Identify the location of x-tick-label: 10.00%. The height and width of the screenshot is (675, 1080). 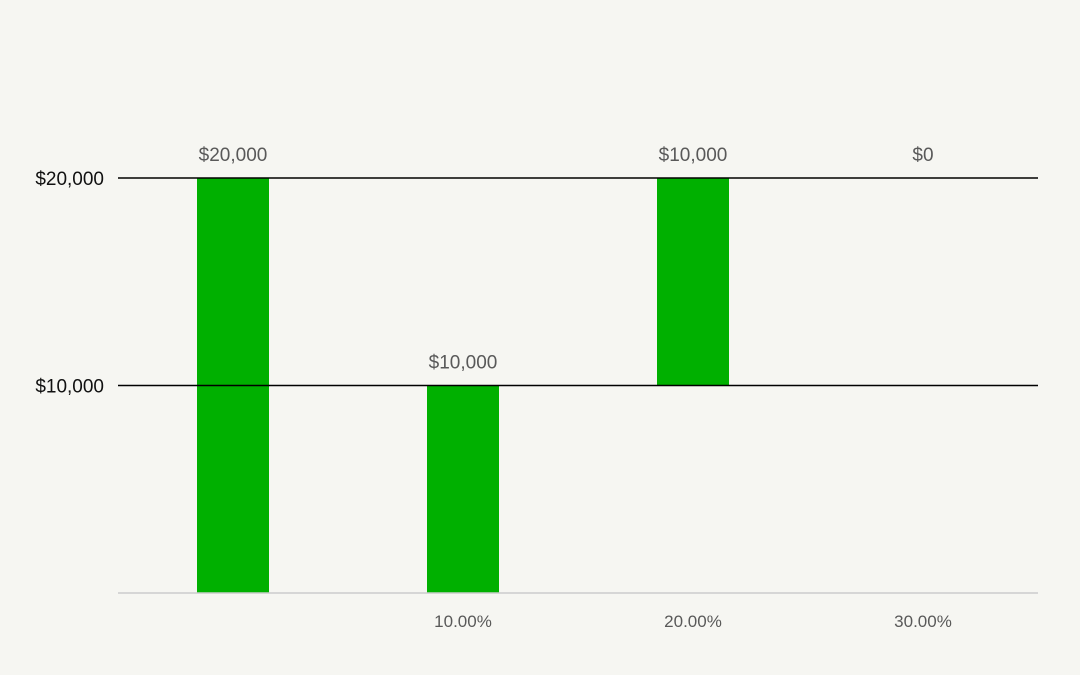
(463, 621).